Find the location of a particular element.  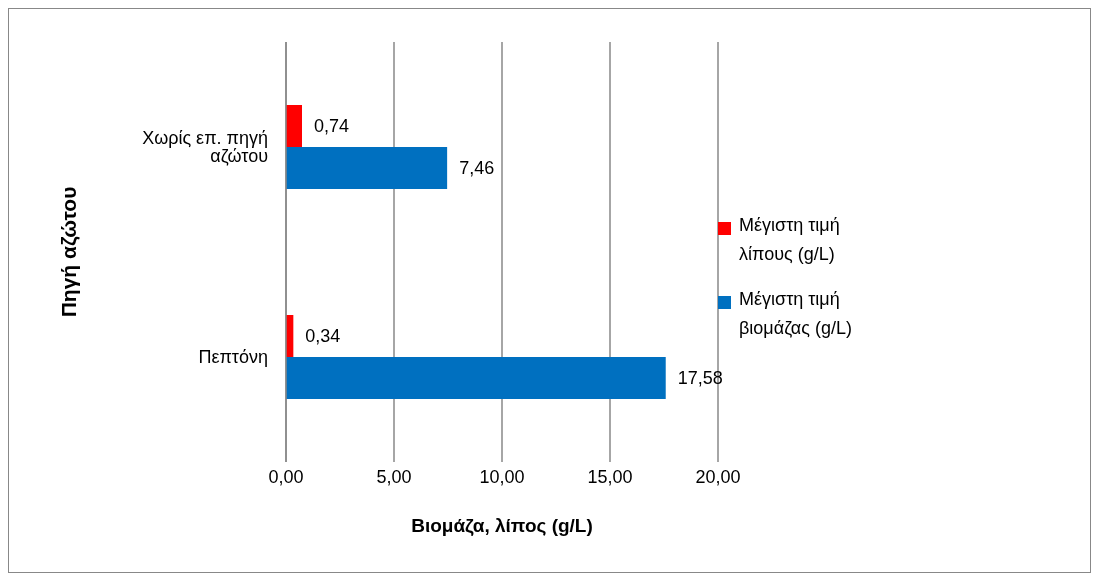

x-tick-label: 0,00 is located at coordinates (286, 476).